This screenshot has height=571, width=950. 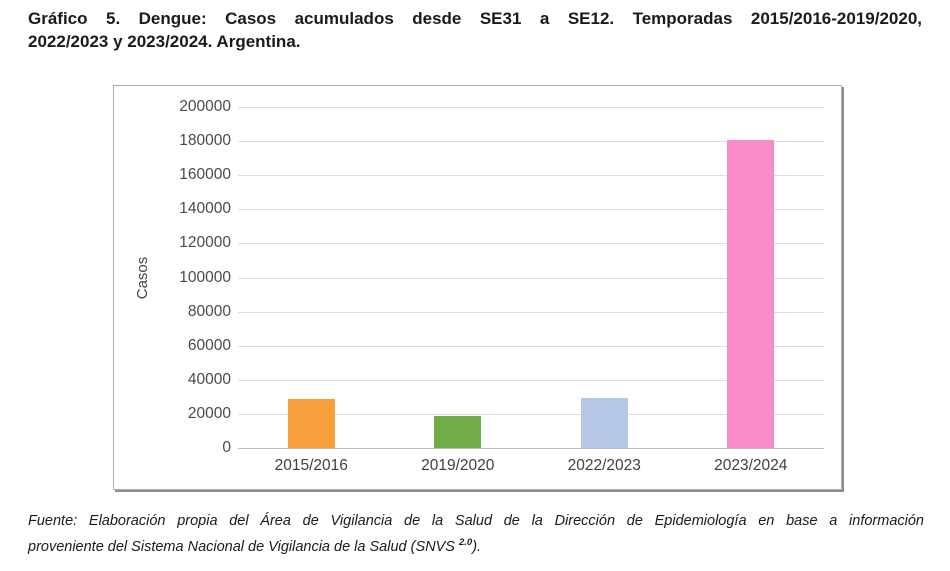 I want to click on x-tick-label: 2023/2024, so click(x=751, y=465).